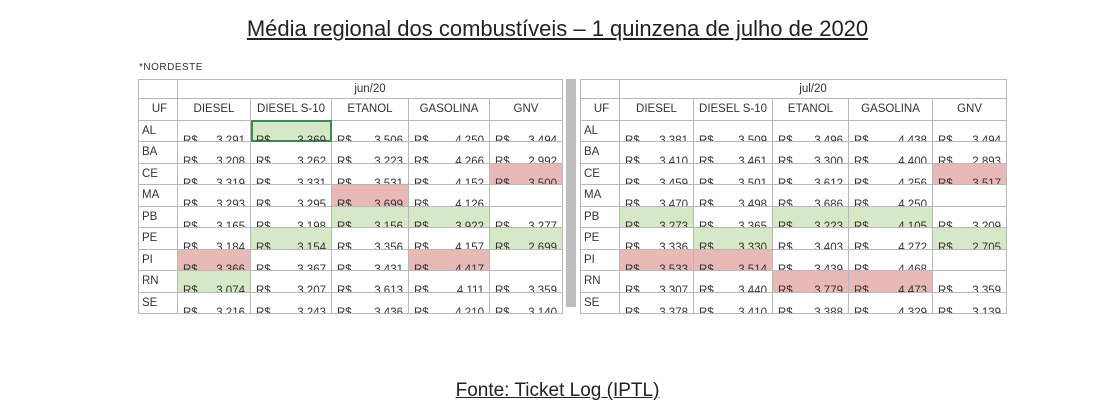 This screenshot has height=413, width=1115. Describe the element at coordinates (214, 216) in the screenshot. I see `price-cell: R$ 3,165` at that location.